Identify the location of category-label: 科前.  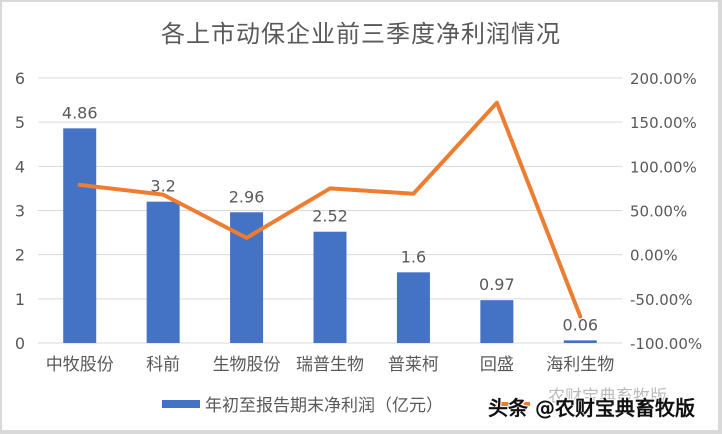
(163, 365).